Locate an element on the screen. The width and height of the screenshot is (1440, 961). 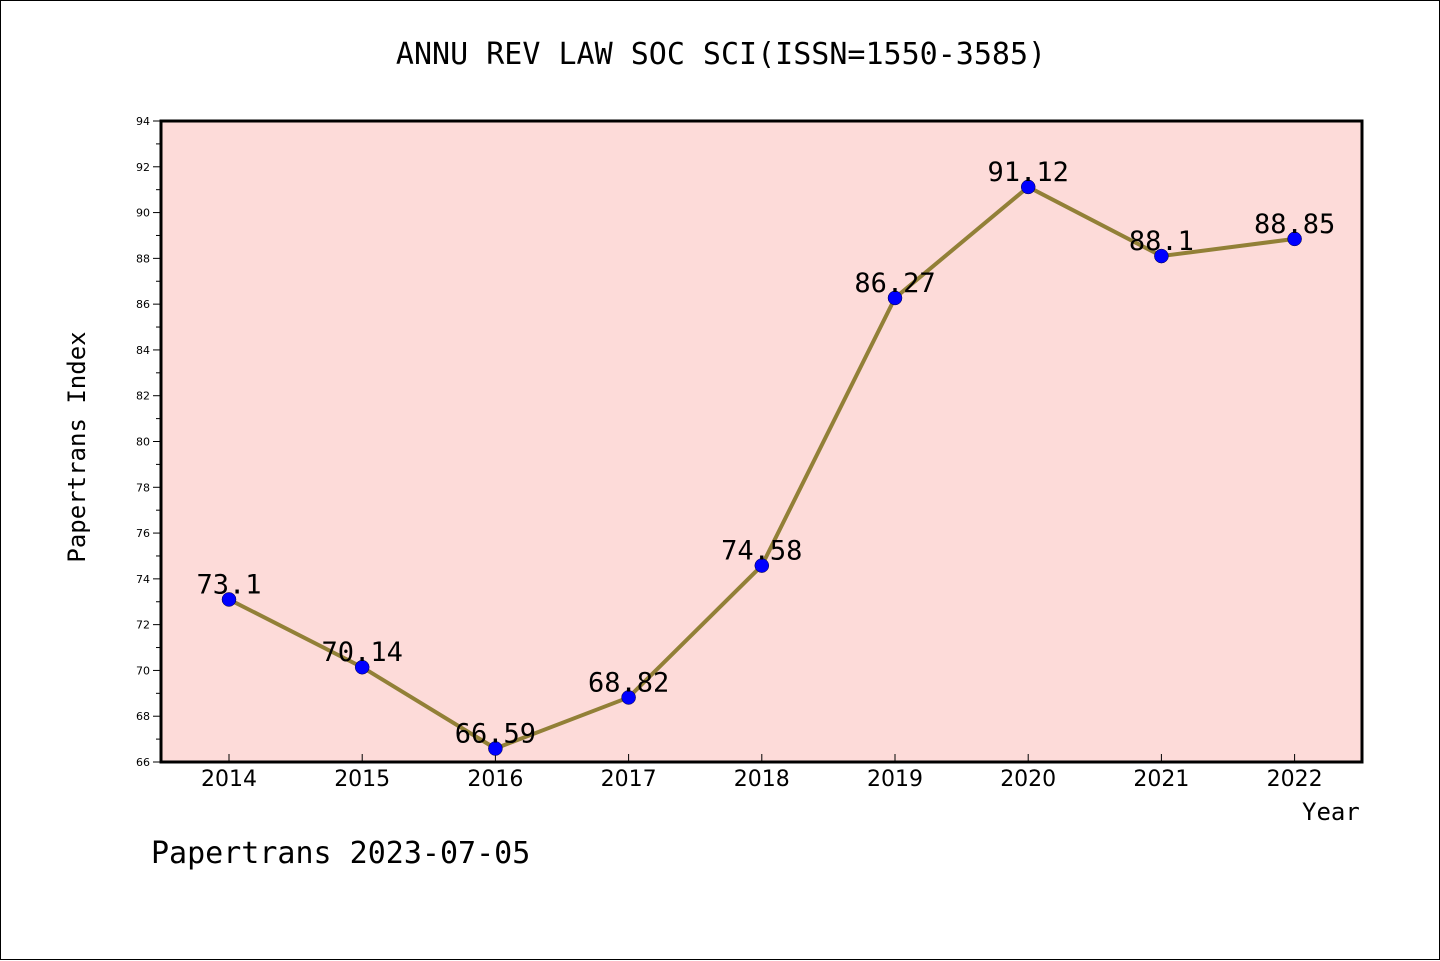
x-tick-label: 2014 is located at coordinates (229, 779).